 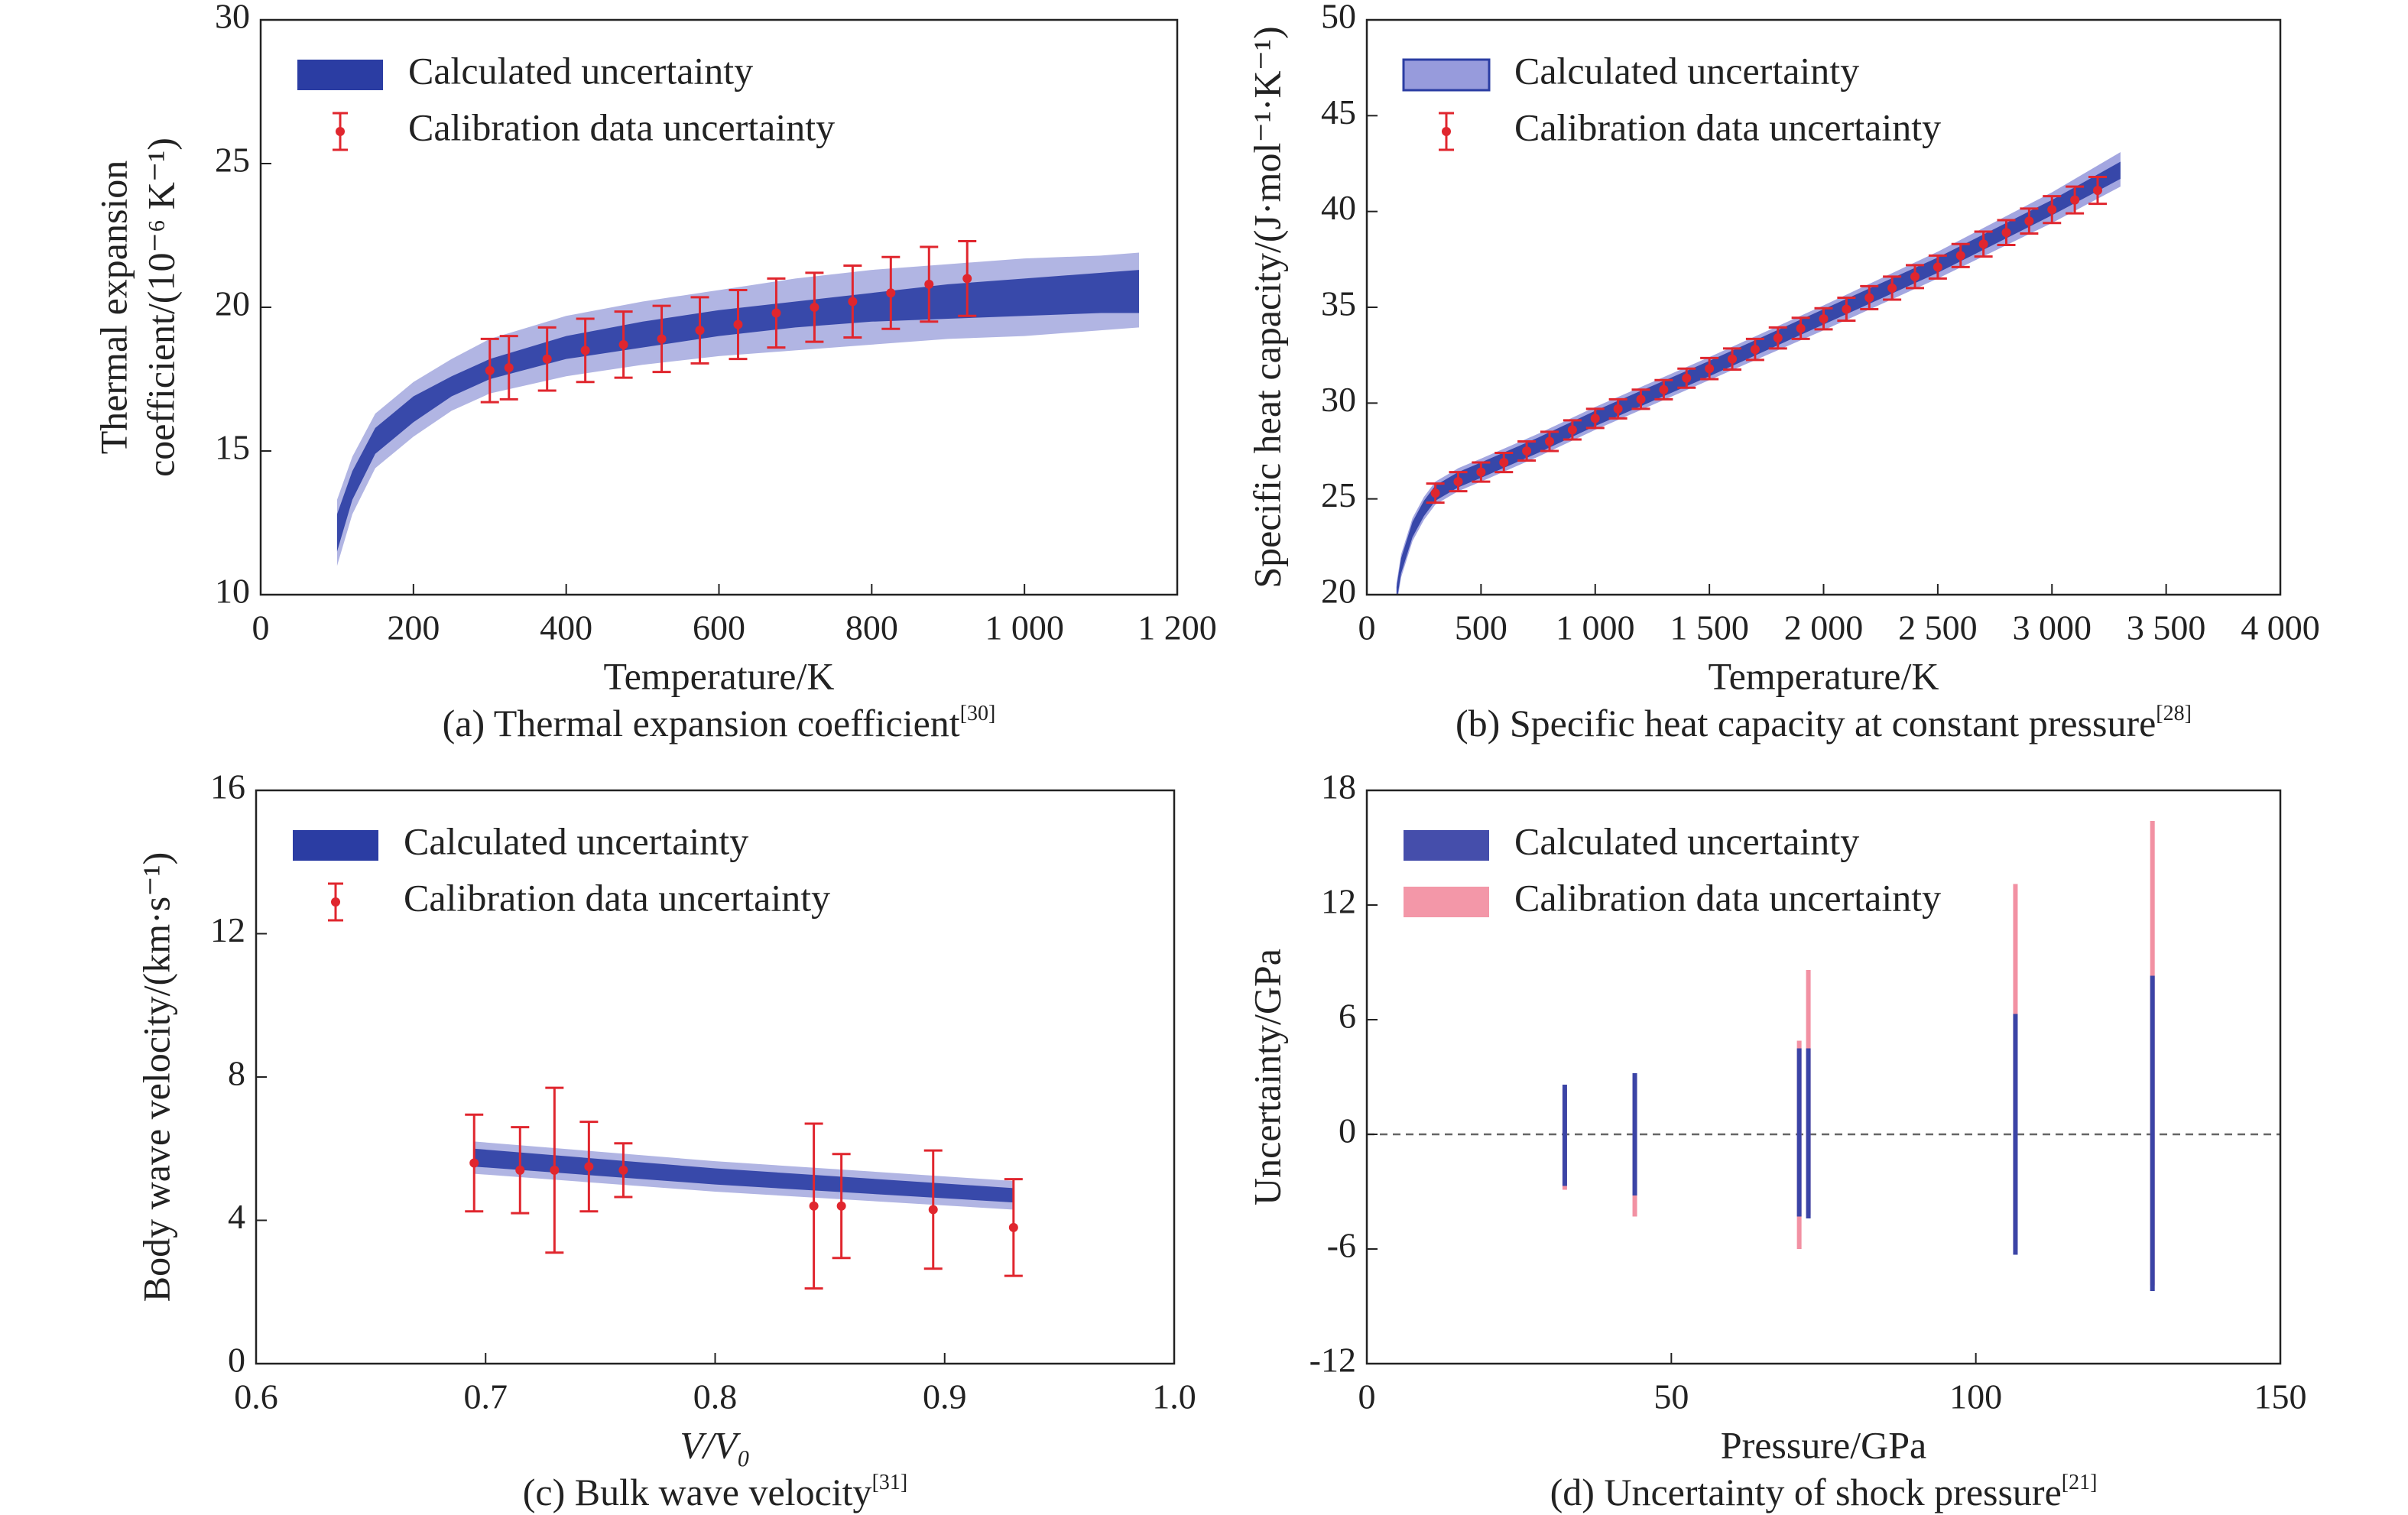 What do you see at coordinates (232, 591) in the screenshot?
I see `y-tick-label: 10` at bounding box center [232, 591].